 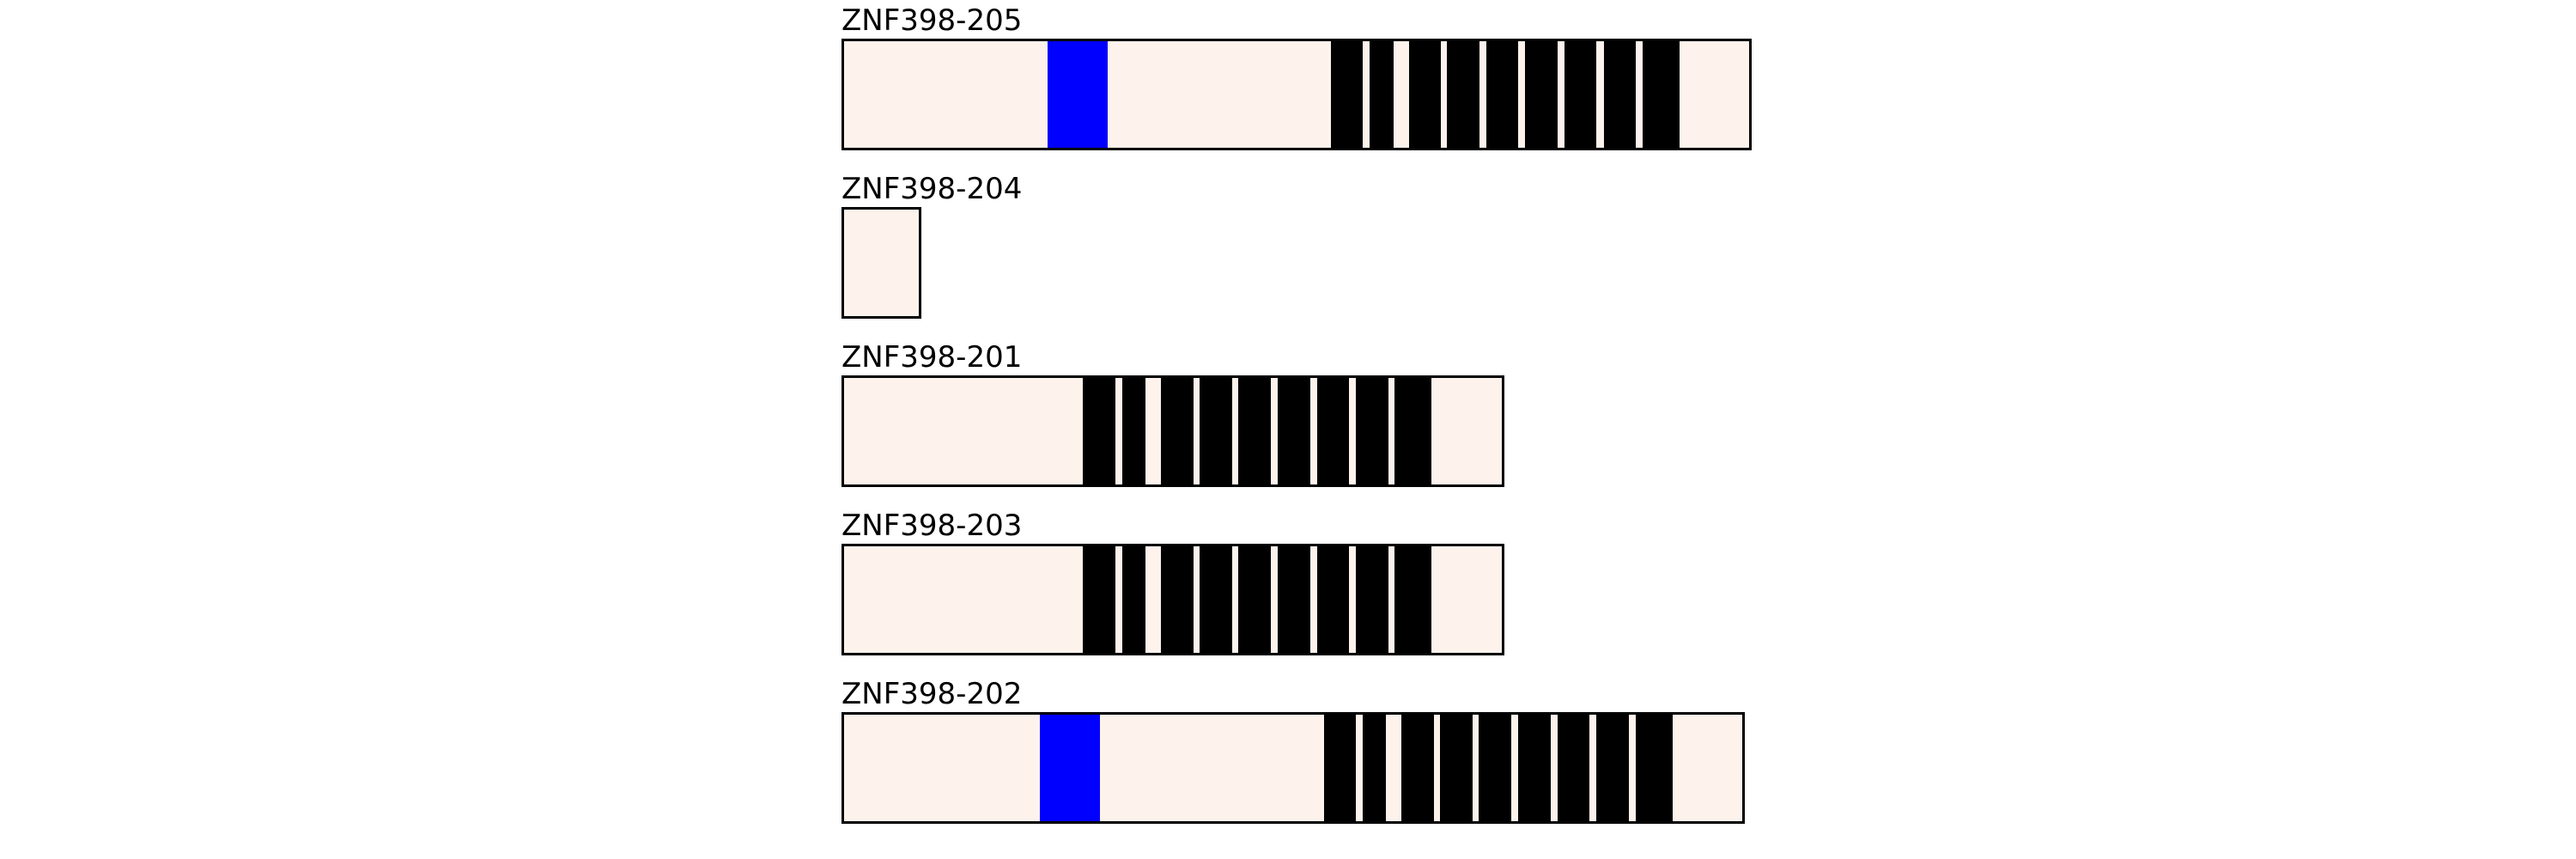 I want to click on transcript-label: ZNF398-204, so click(x=932, y=189).